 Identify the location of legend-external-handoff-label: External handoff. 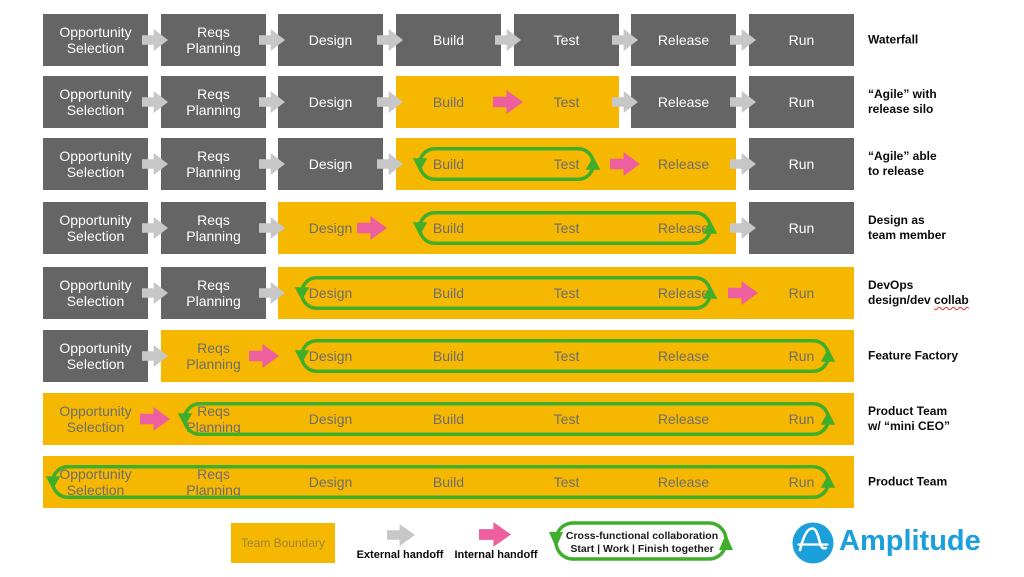
(400, 555).